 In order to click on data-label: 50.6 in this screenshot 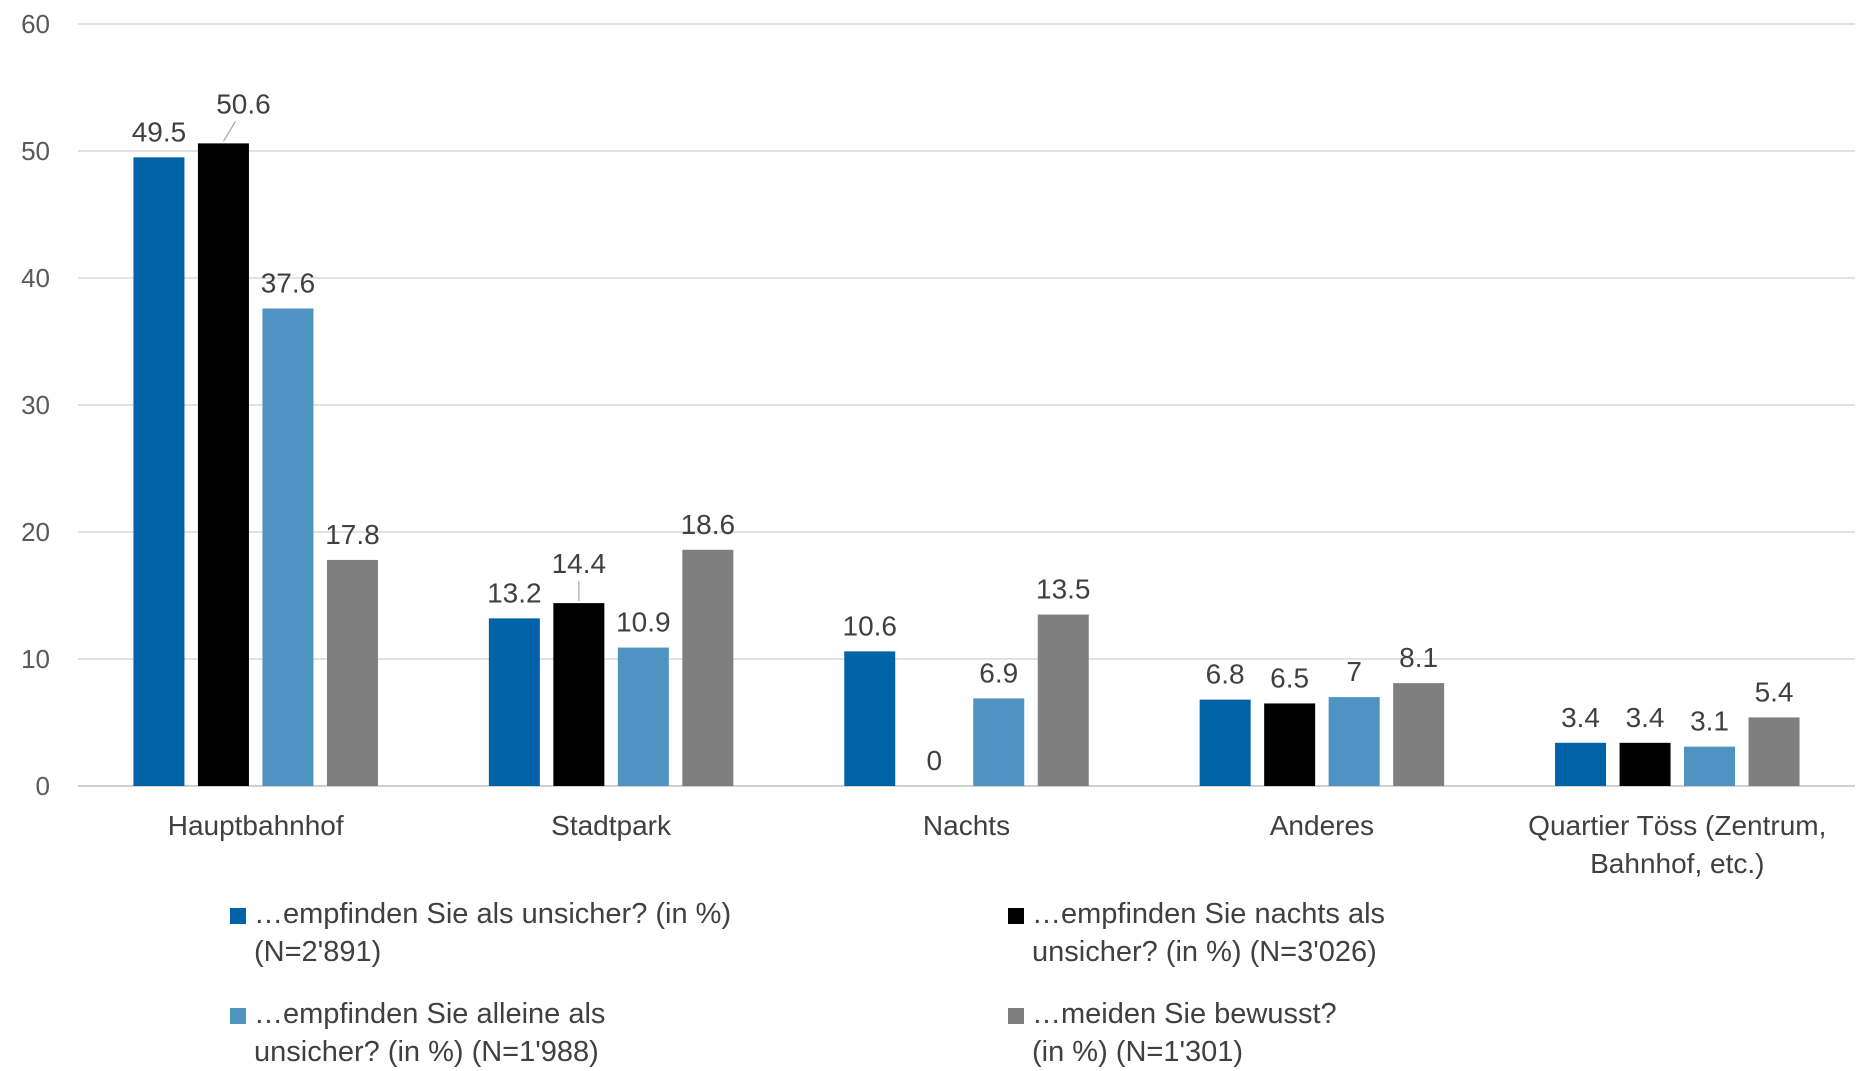, I will do `click(243, 103)`.